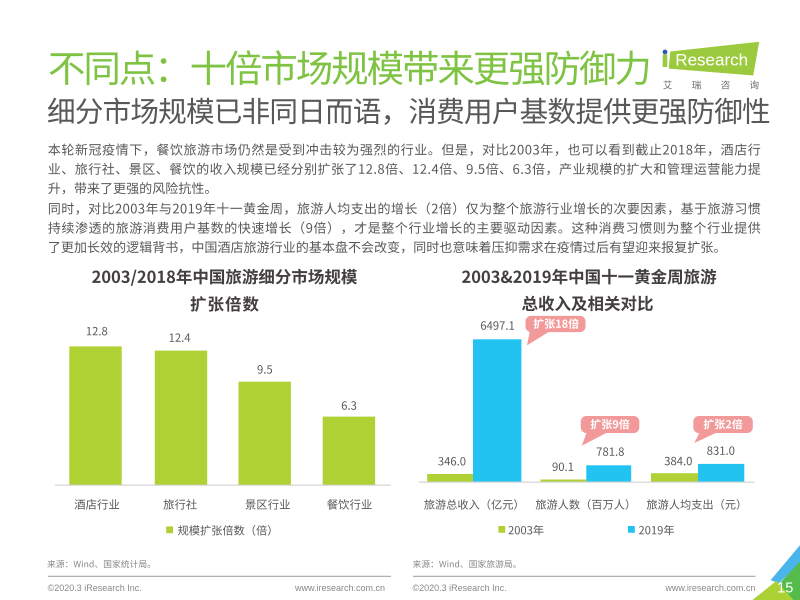 The width and height of the screenshot is (800, 600). I want to click on svg-text: 15, so click(785, 588).